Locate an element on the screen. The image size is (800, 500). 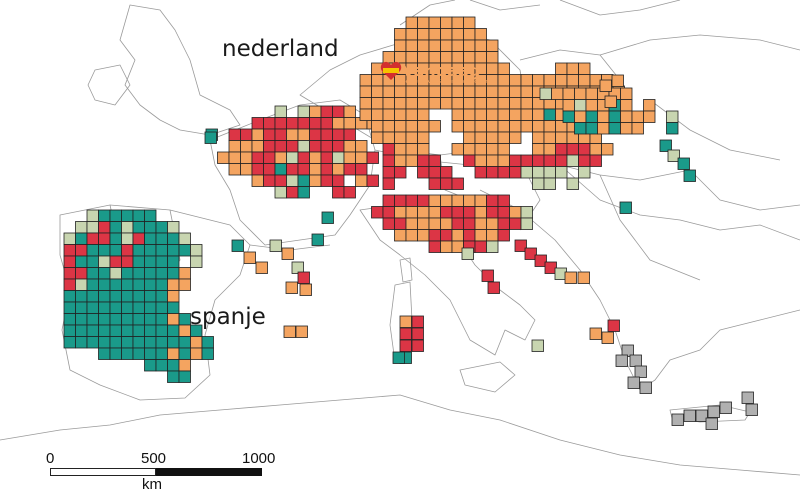
scale-bar: 0 500 1000 km is located at coordinates (173, 471).